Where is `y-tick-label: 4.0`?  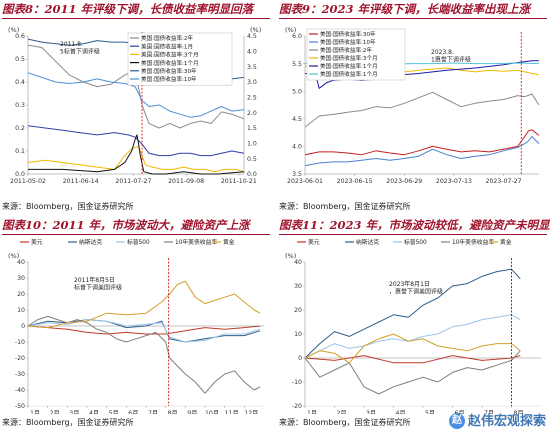 y-tick-label: 4.0 is located at coordinates (297, 147).